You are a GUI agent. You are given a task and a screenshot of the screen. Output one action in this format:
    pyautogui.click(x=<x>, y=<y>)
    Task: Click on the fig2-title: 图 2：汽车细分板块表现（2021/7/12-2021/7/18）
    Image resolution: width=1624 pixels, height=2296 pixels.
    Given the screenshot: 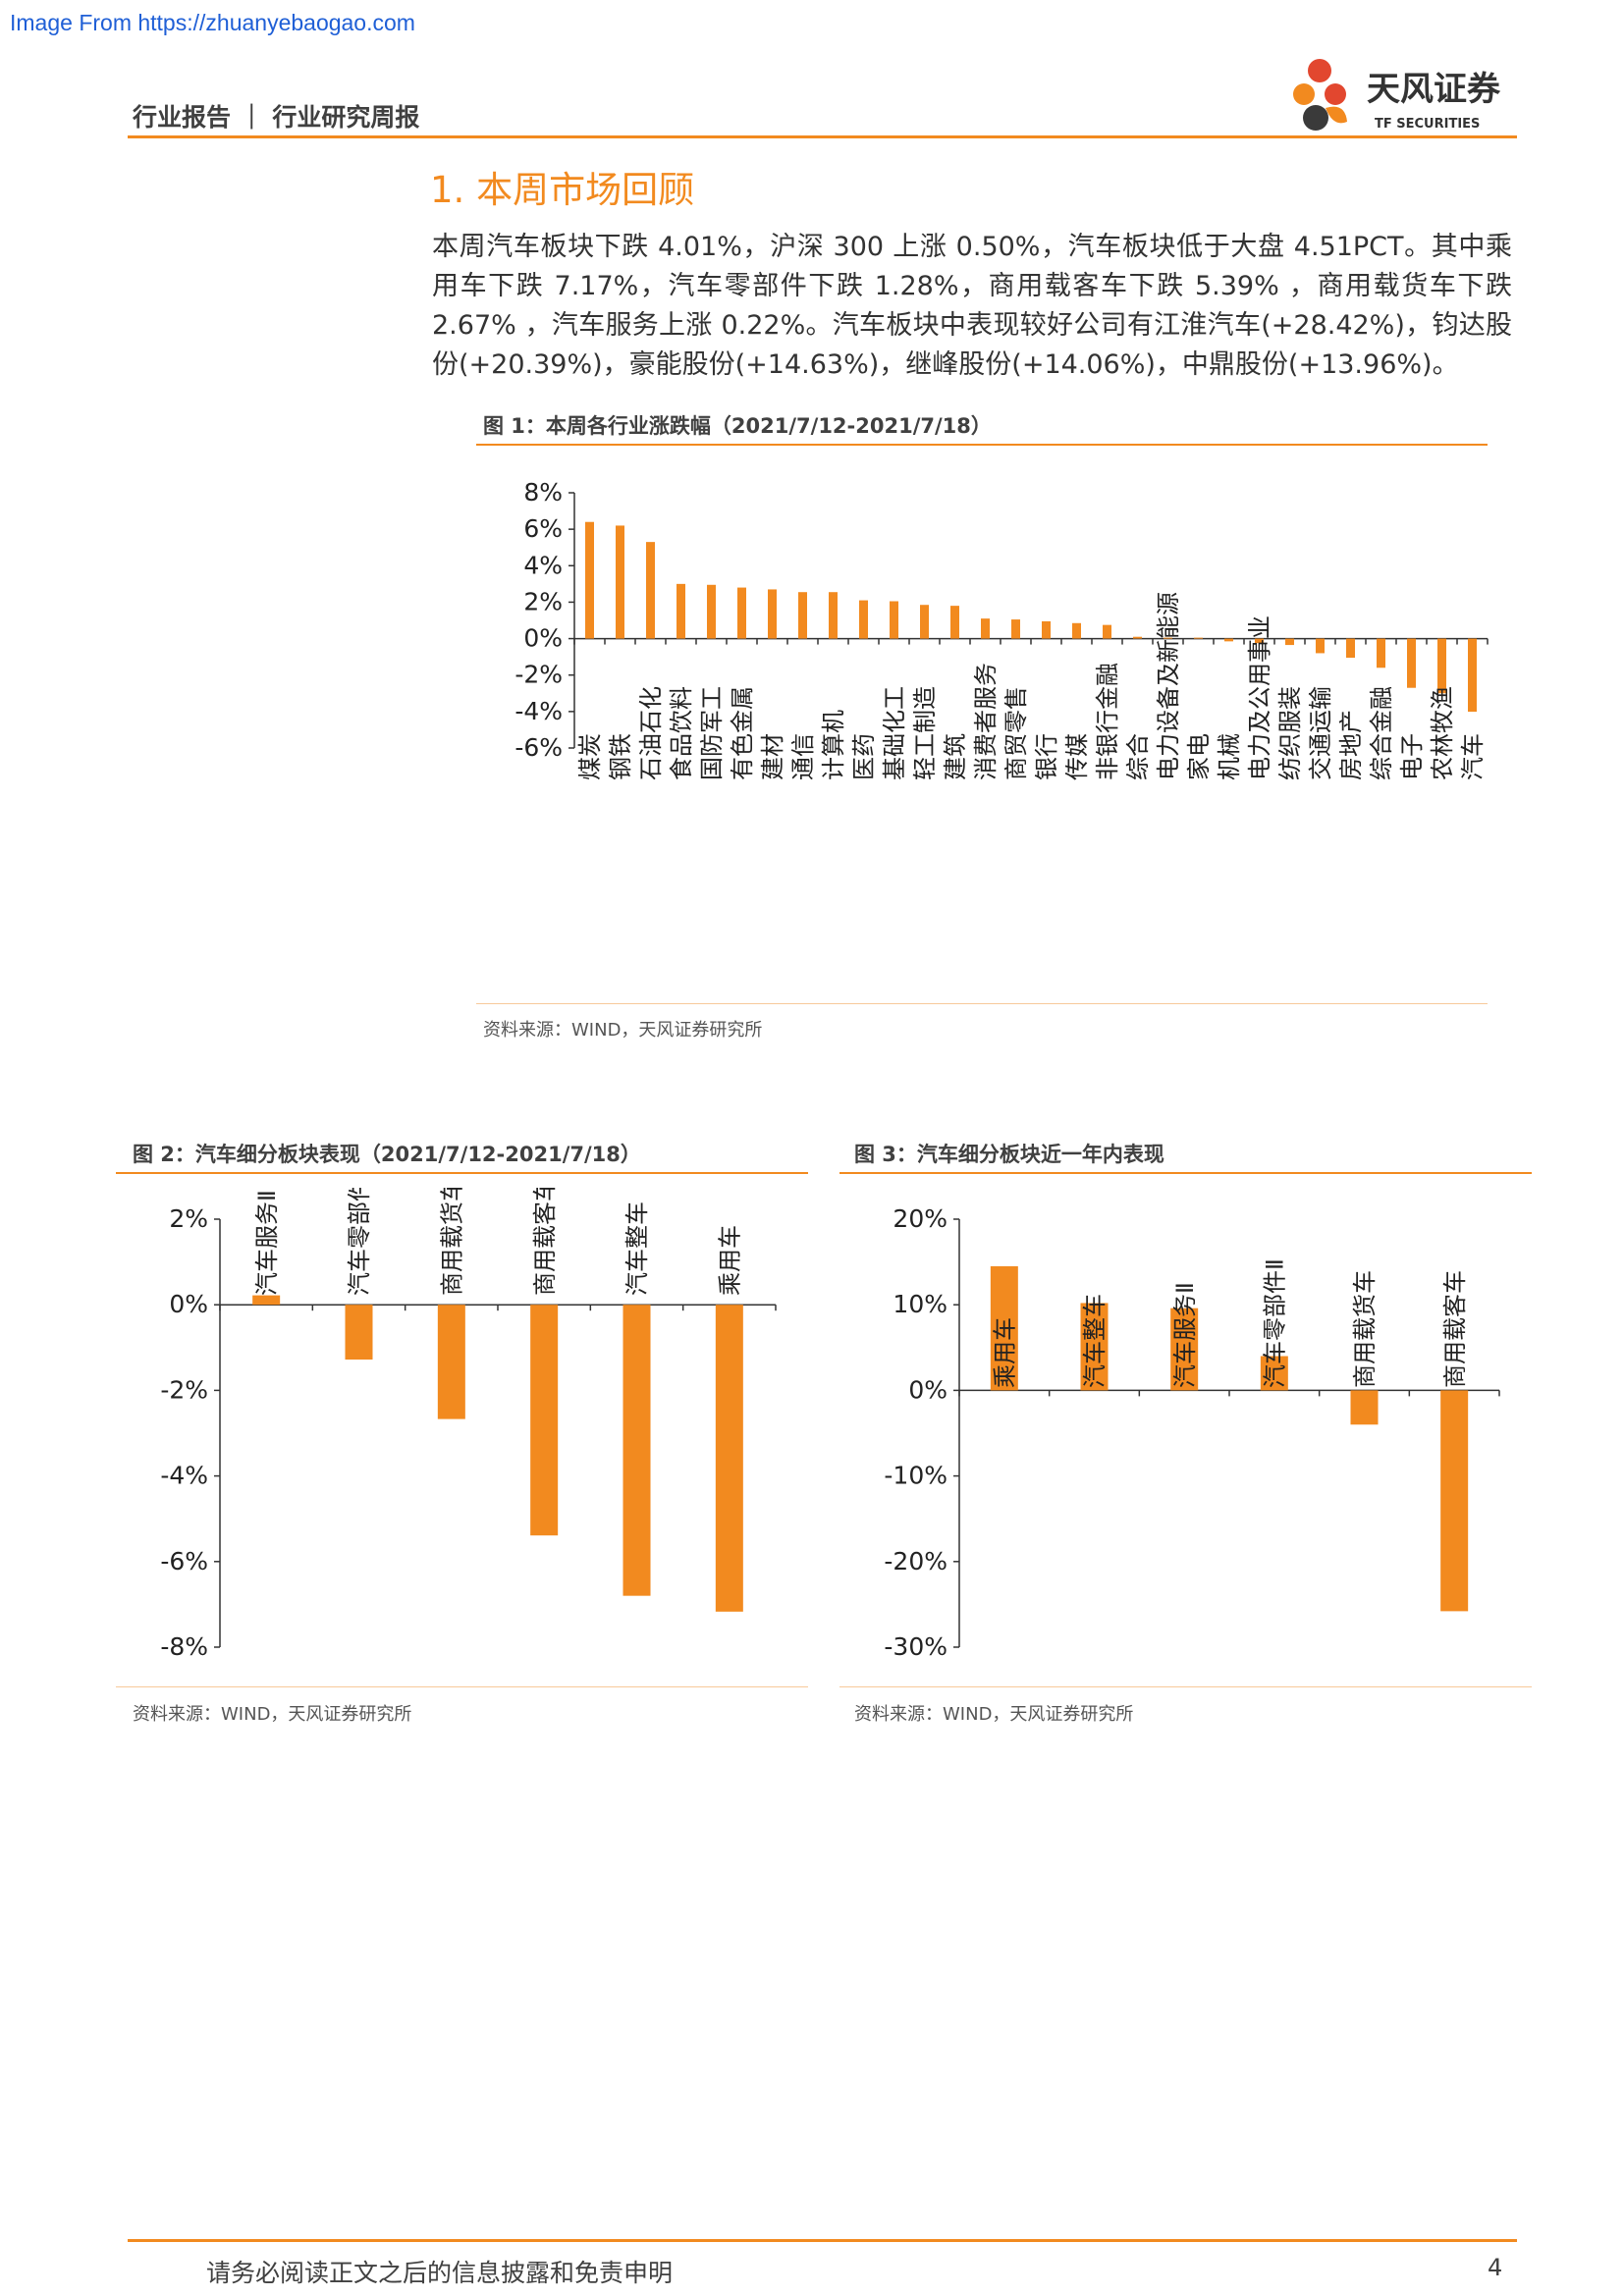 What is the action you would take?
    pyautogui.click(x=387, y=1154)
    